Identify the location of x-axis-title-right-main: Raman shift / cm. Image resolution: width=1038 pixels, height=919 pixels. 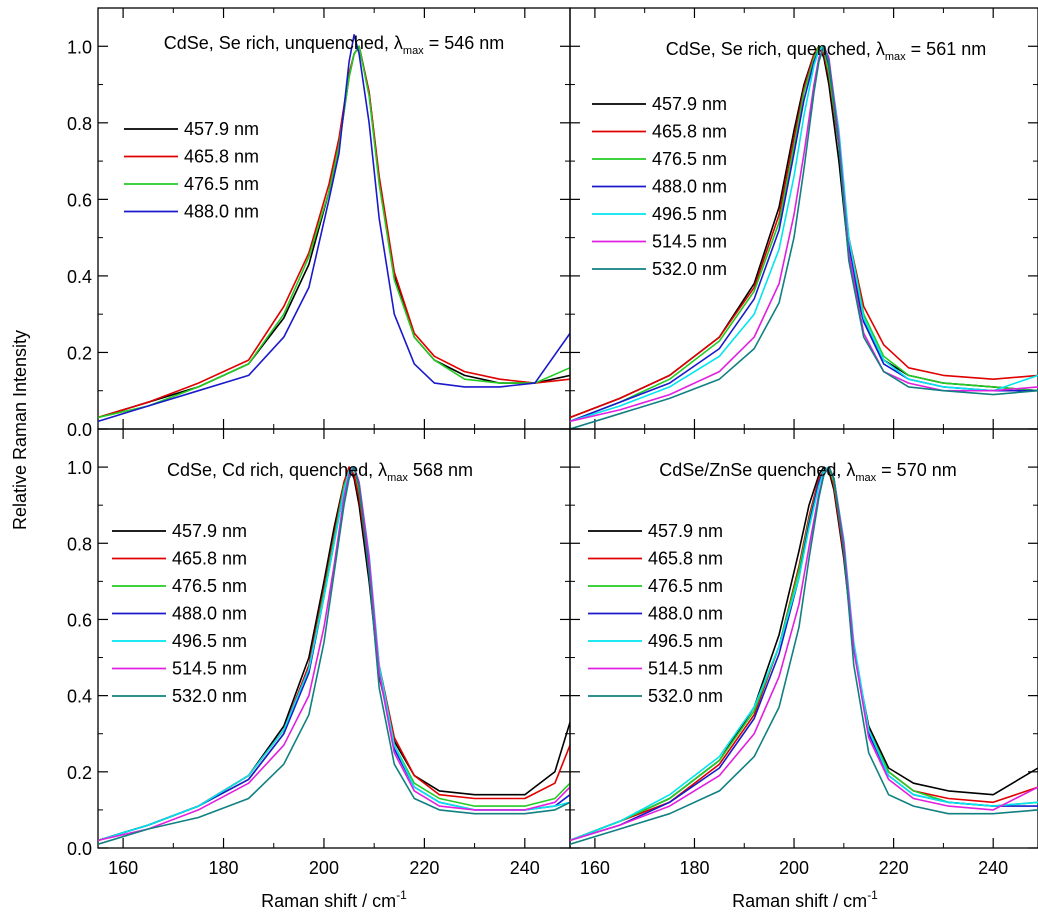
(799, 901).